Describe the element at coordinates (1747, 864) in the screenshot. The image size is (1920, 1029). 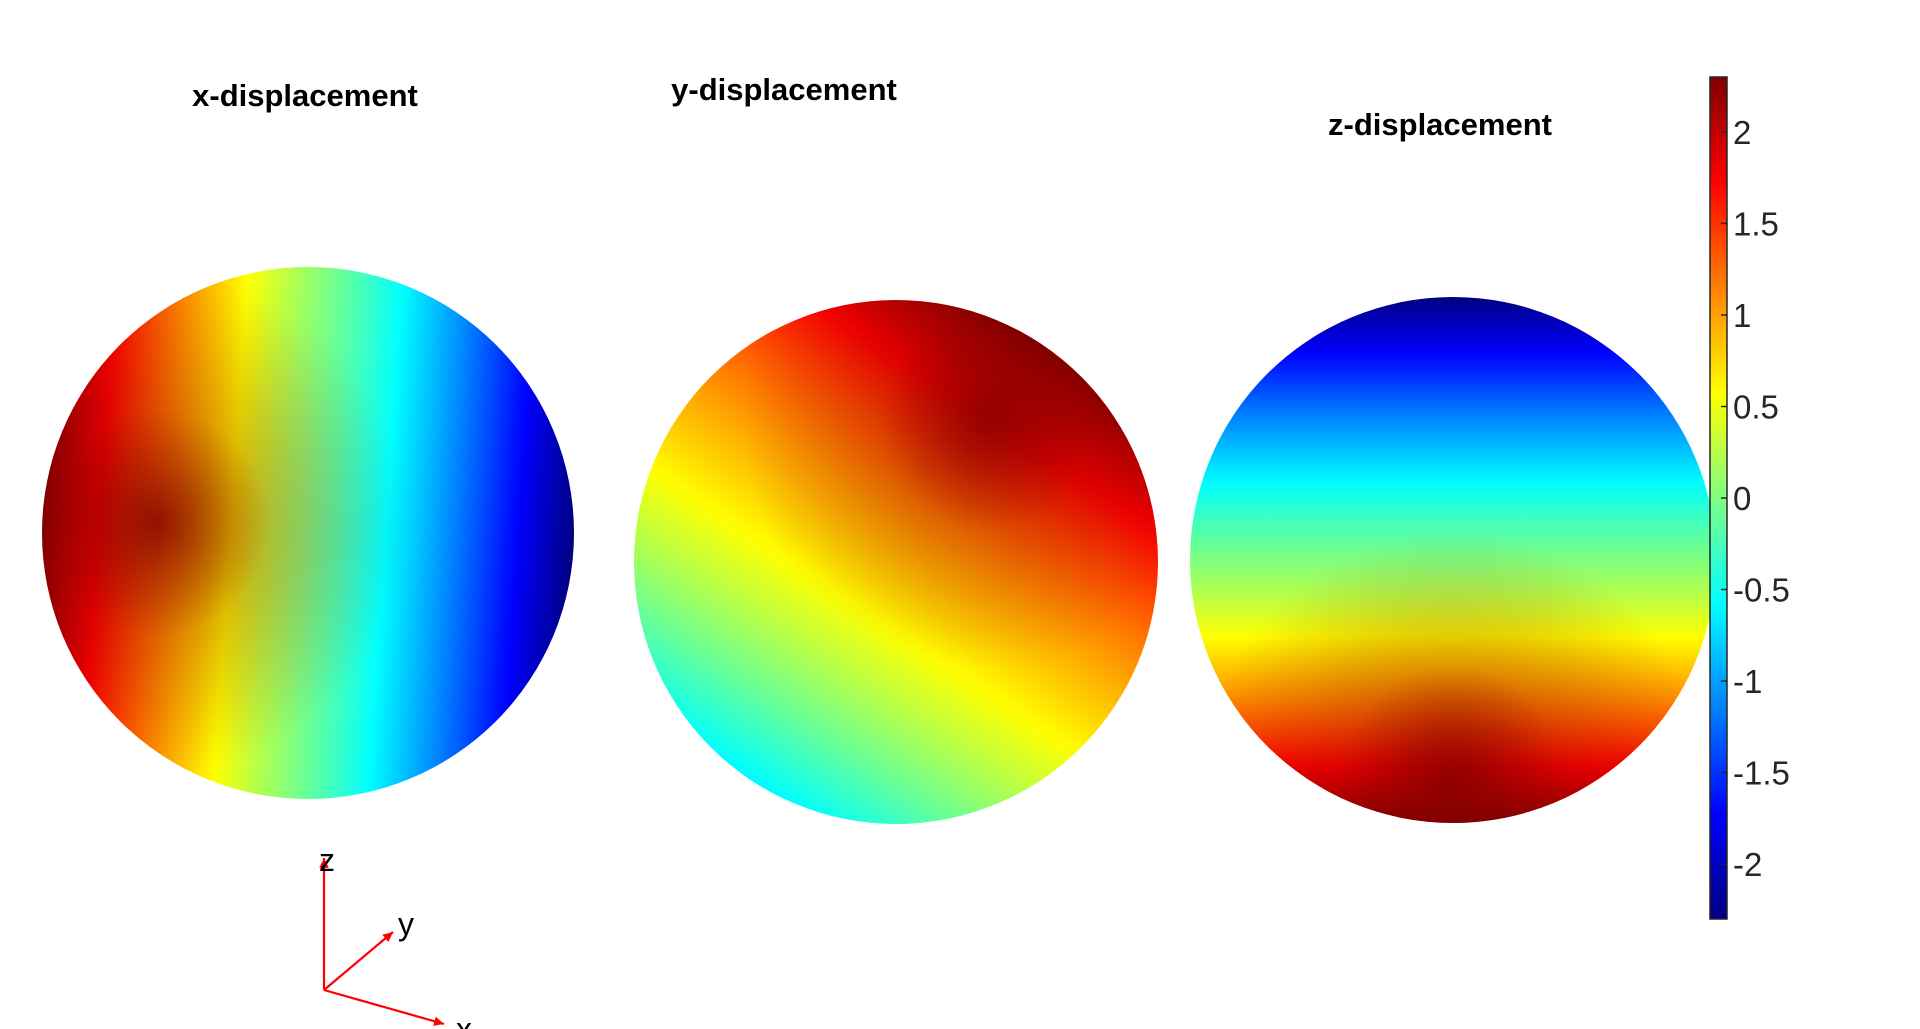
I see `colorbar-tick-label: -2` at that location.